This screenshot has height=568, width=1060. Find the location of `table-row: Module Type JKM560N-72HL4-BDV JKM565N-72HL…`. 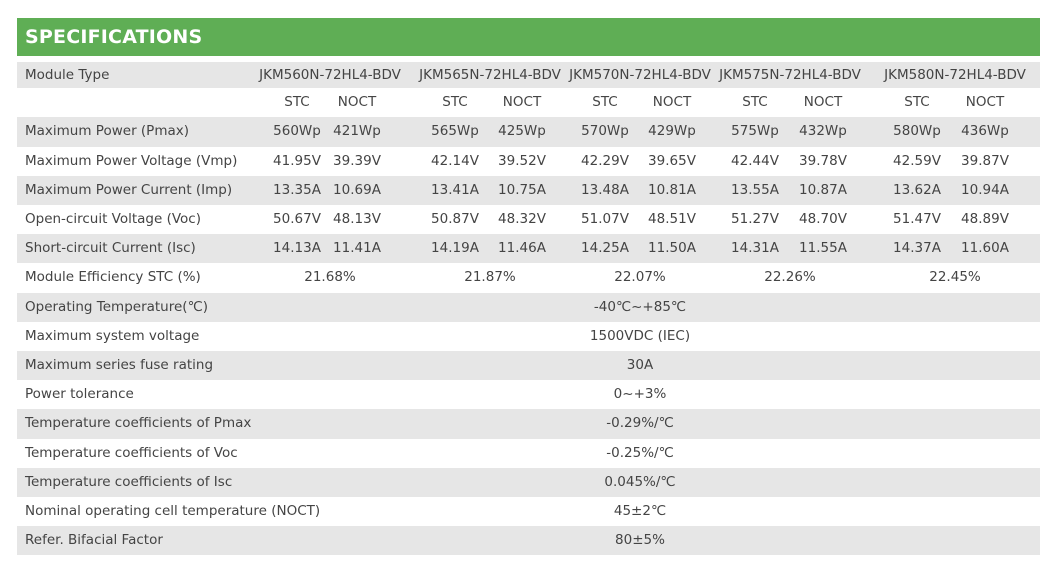

table-row: Module Type JKM560N-72HL4-BDV JKM565N-72HL… is located at coordinates (528, 75).